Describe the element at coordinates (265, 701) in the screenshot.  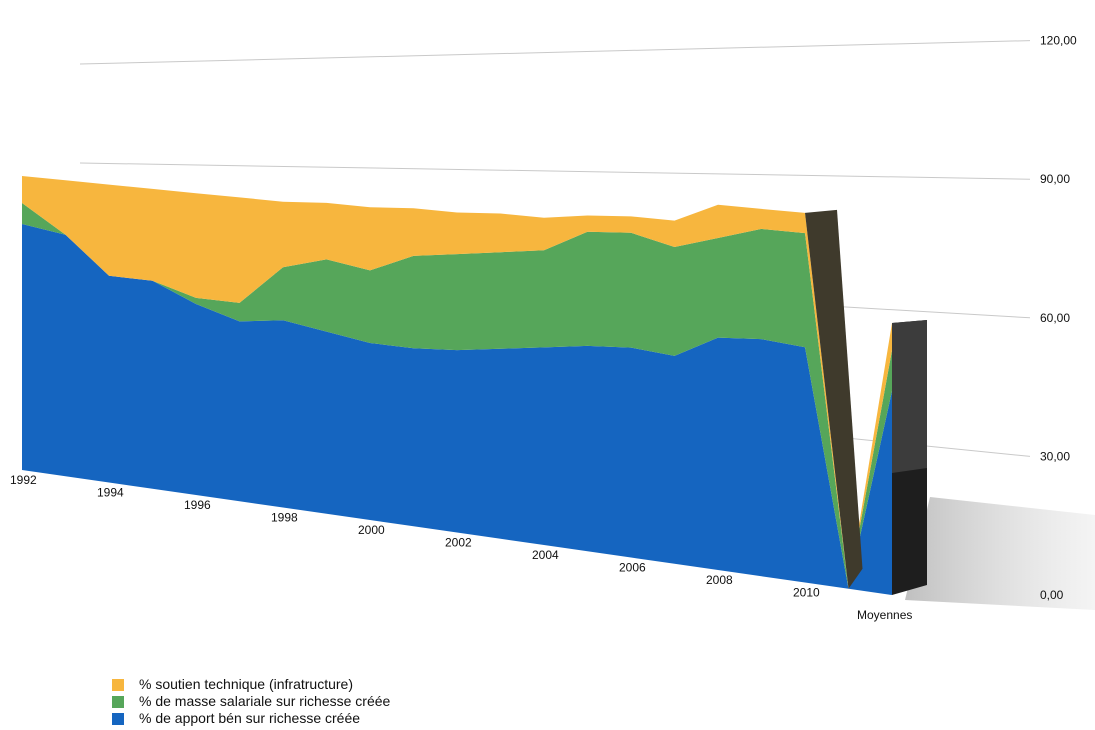
I see `legend-label-masse-salariale: % de masse salariale sur richesse créée` at that location.